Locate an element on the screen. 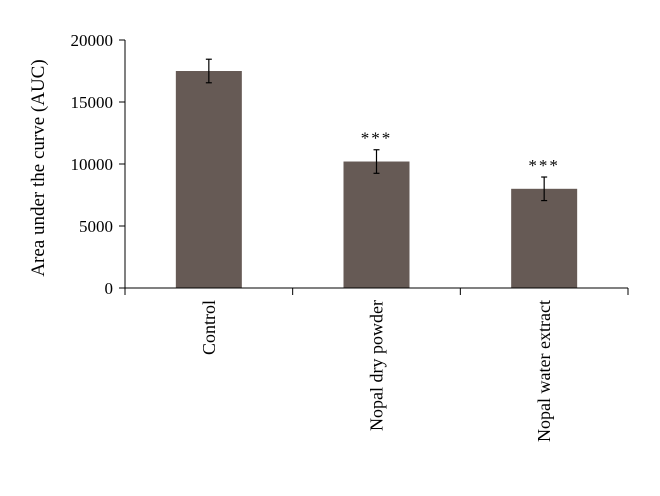 This screenshot has width=660, height=496. x-category-label: Nopal water extract is located at coordinates (544, 371).